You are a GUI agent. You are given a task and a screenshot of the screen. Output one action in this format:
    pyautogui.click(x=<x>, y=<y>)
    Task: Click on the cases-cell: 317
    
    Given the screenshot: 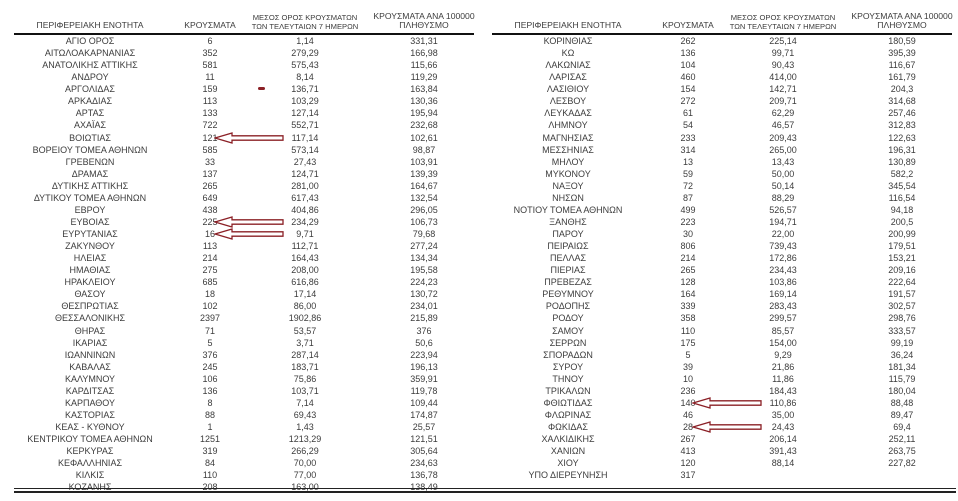 What is the action you would take?
    pyautogui.click(x=688, y=475)
    